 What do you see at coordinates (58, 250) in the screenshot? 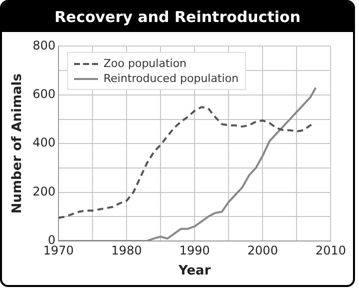
I see `x-tick-label: 1970` at bounding box center [58, 250].